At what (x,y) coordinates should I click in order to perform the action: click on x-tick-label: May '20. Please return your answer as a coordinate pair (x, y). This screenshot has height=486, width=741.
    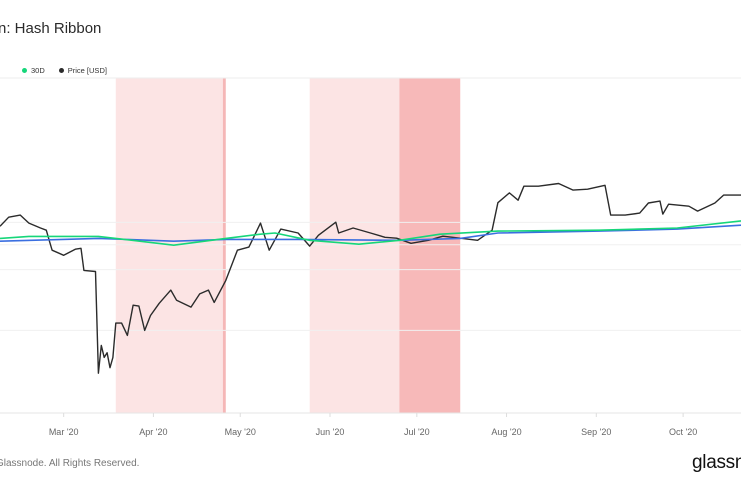
    Looking at the image, I should click on (240, 432).